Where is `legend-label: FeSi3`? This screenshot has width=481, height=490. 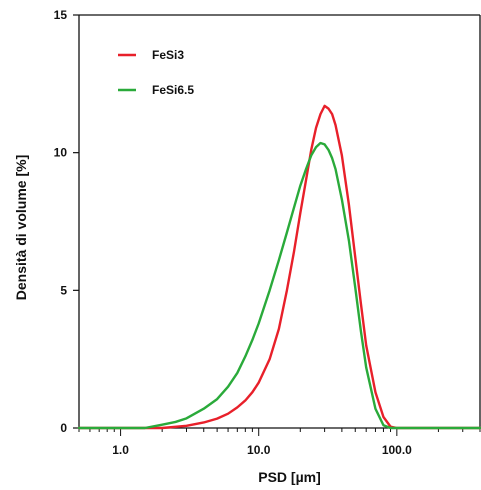 legend-label: FeSi3 is located at coordinates (168, 55).